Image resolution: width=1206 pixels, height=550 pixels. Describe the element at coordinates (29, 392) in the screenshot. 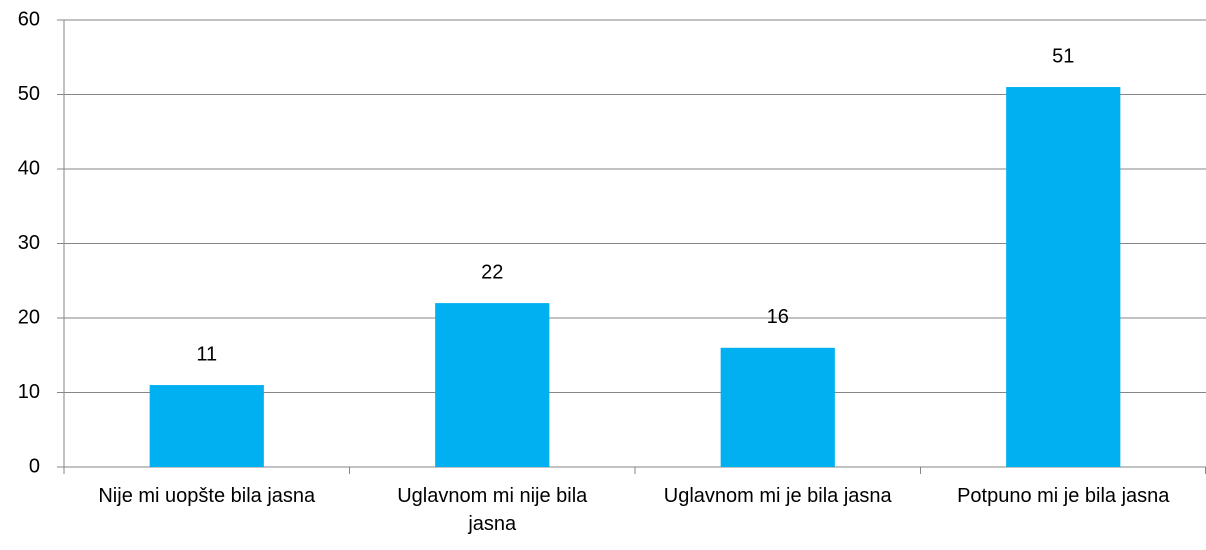

I see `y-tick-label: 10` at that location.